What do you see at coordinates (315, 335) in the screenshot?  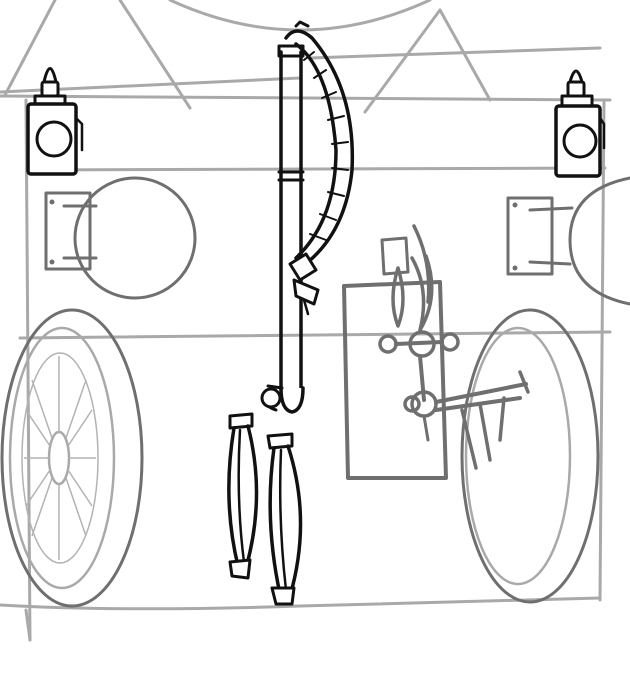 I see `mid-lower-line` at bounding box center [315, 335].